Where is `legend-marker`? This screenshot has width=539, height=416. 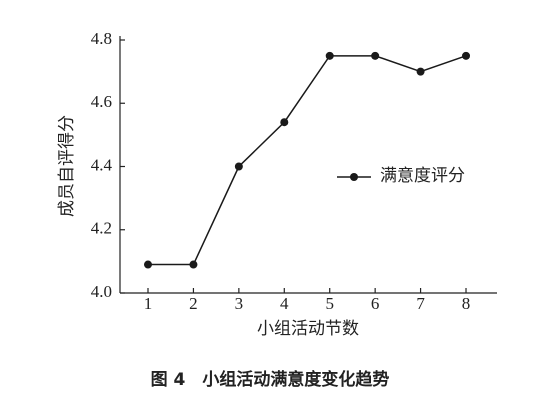
legend-marker is located at coordinates (354, 177).